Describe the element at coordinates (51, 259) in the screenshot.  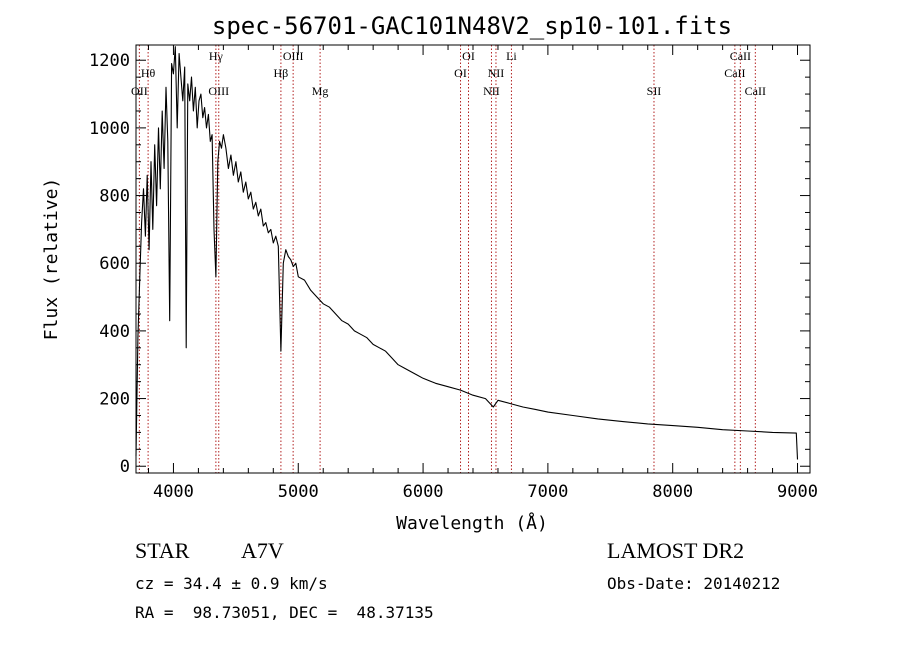
I see `y-axis-label: Flux (relative)` at that location.